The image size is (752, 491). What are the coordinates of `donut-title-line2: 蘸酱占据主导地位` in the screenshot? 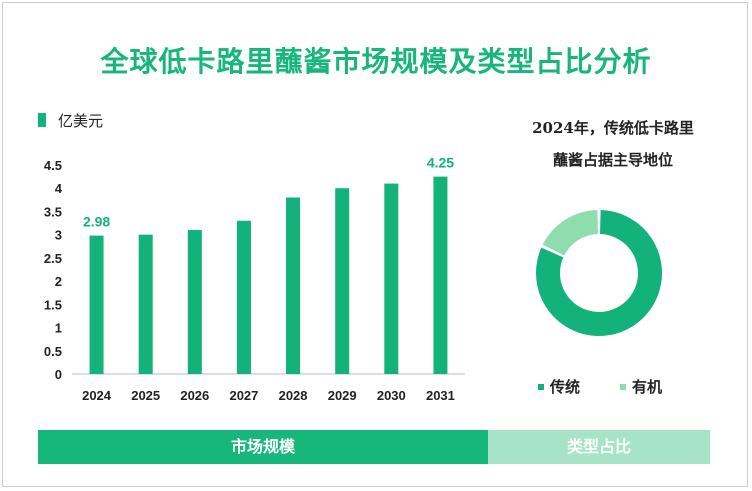 It's located at (612, 160).